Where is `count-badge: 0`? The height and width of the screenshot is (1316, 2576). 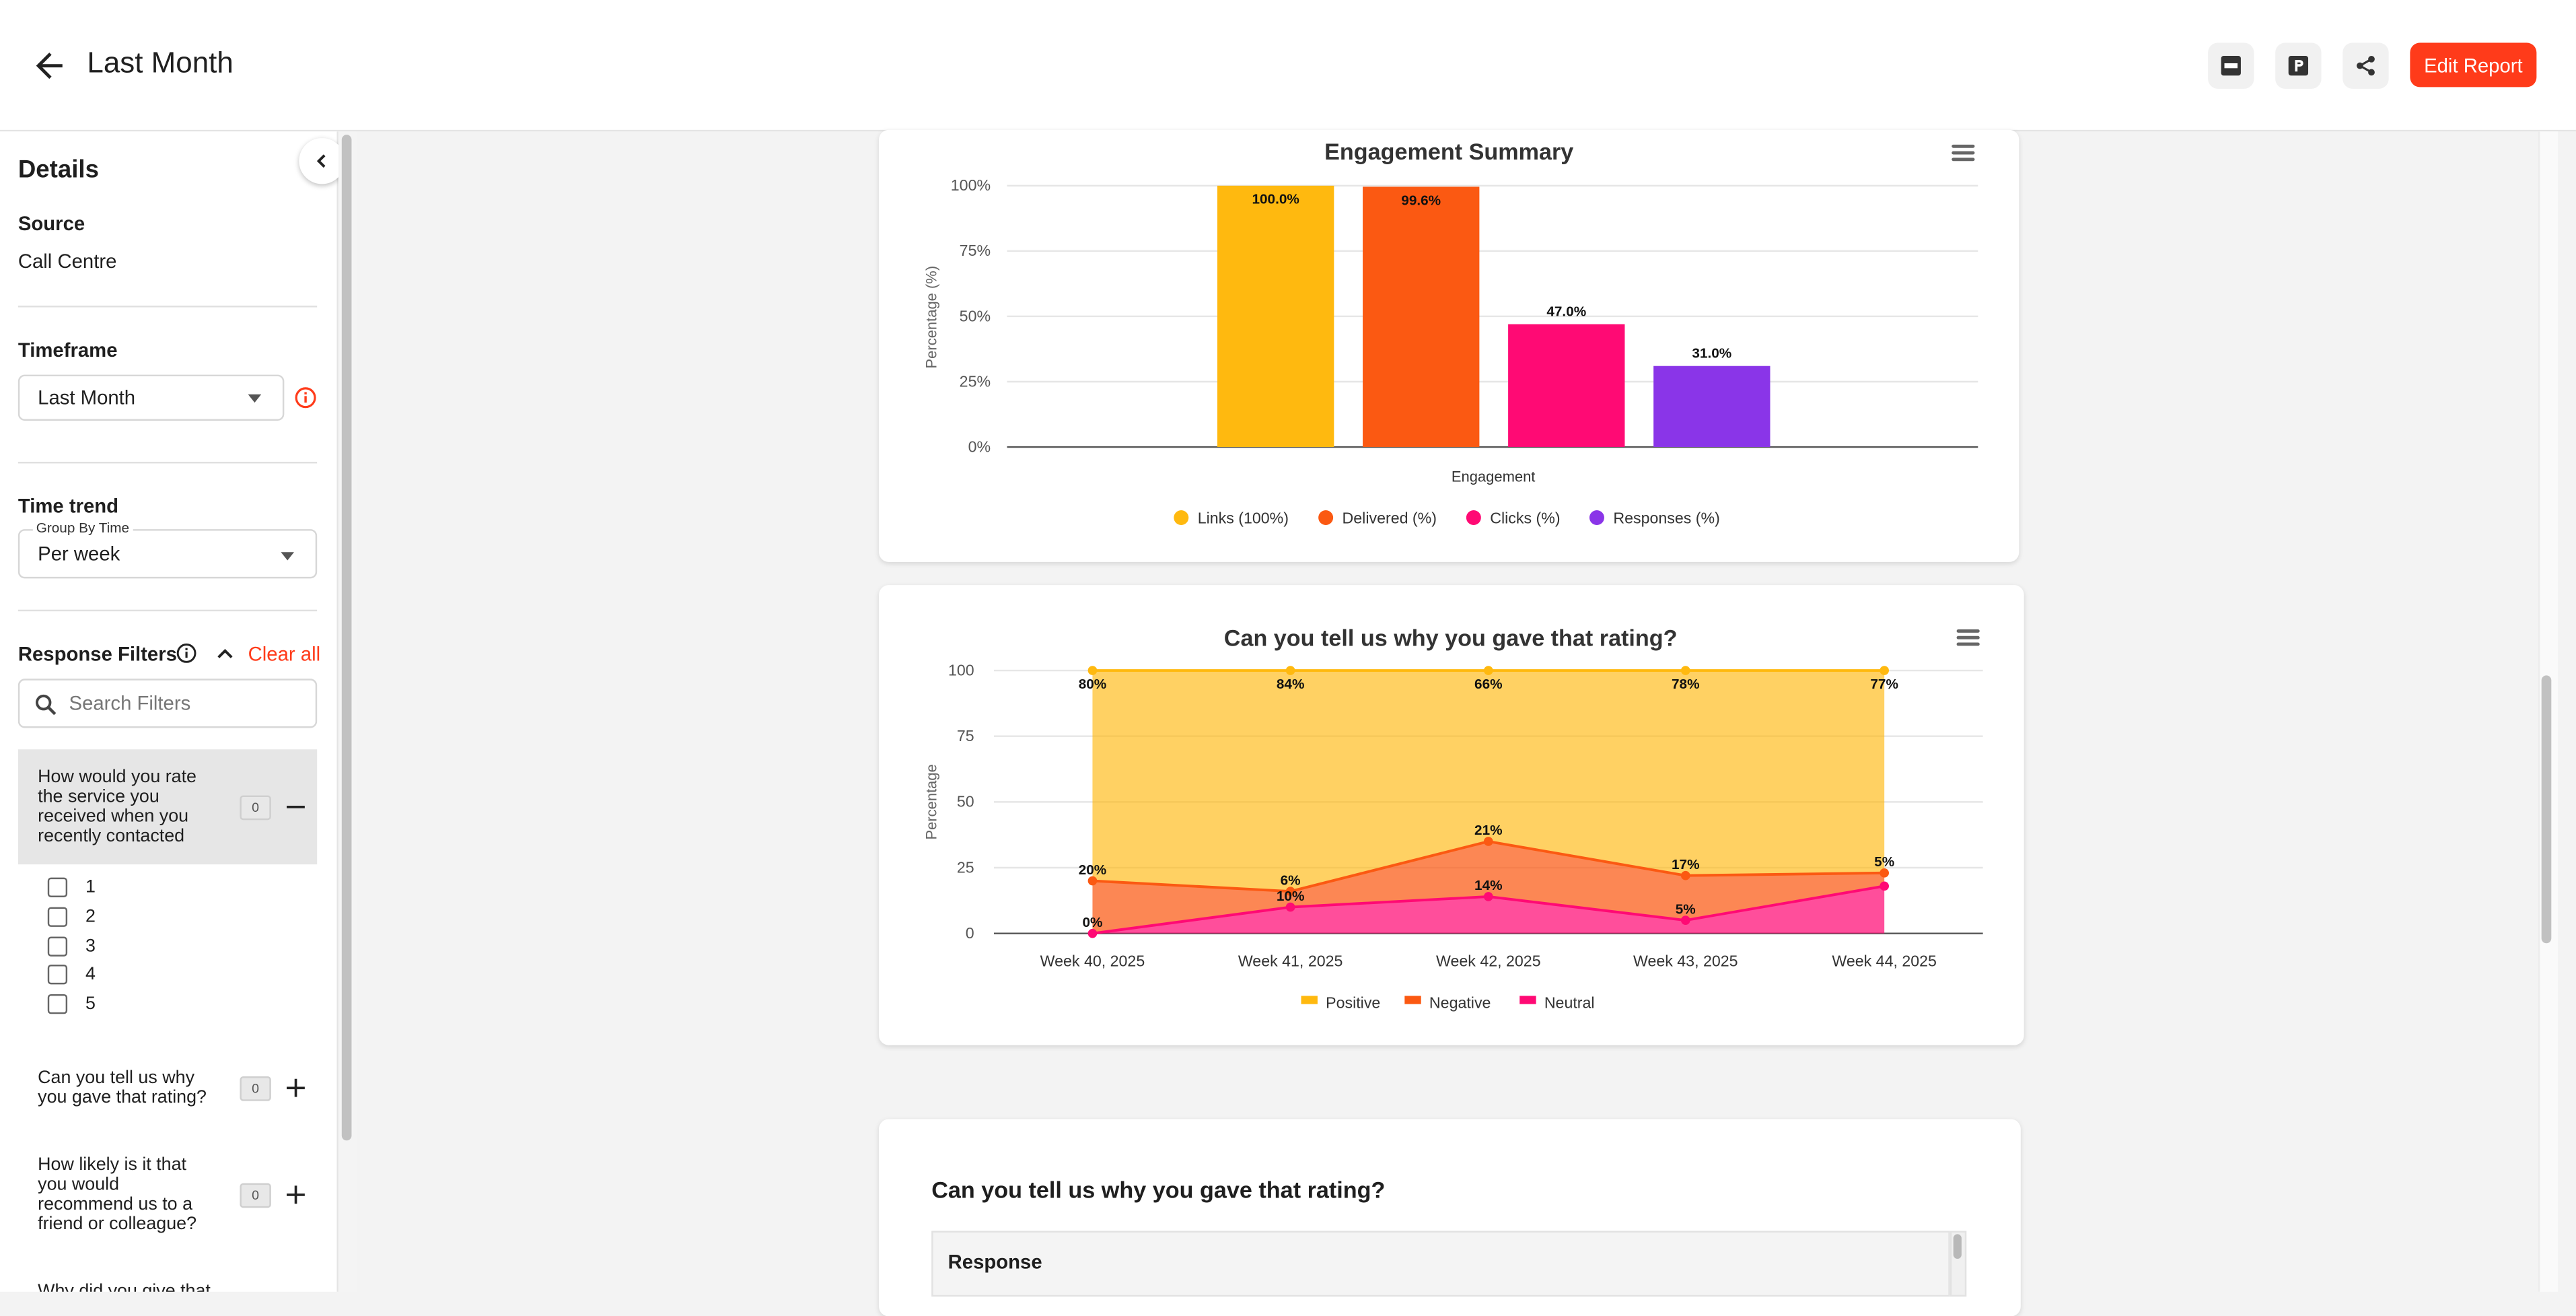
count-badge: 0 is located at coordinates (255, 1195).